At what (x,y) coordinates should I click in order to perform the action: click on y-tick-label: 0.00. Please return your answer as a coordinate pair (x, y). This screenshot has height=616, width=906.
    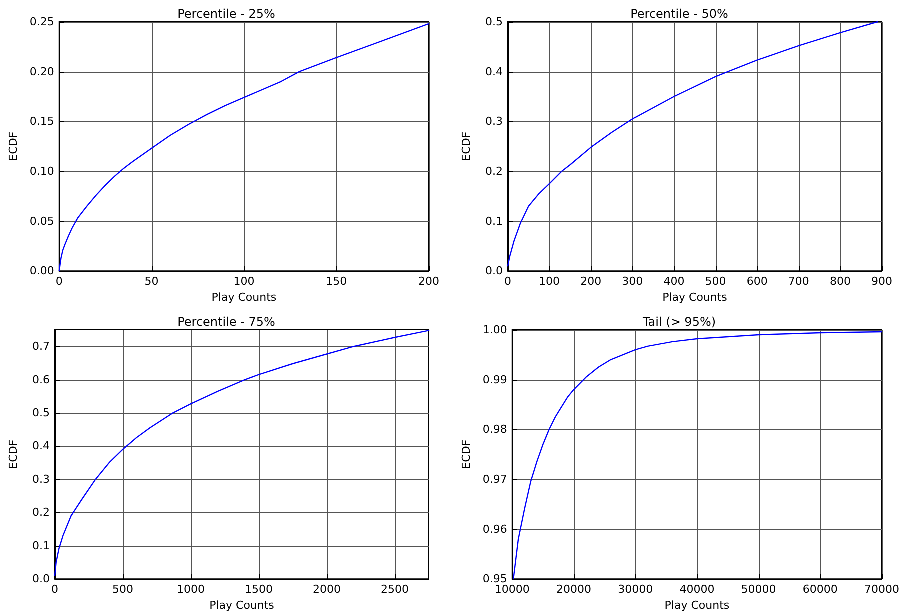
    Looking at the image, I should click on (42, 271).